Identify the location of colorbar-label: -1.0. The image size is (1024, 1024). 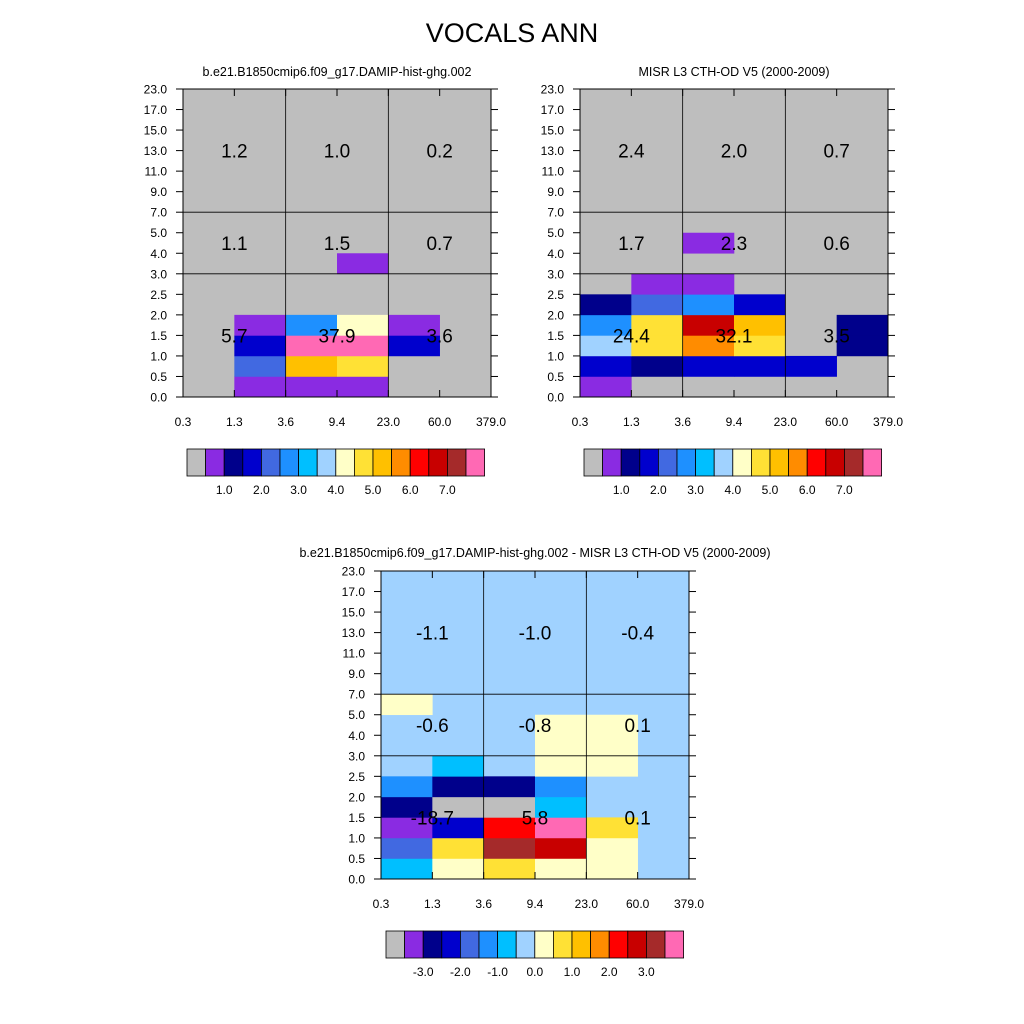
(497, 972).